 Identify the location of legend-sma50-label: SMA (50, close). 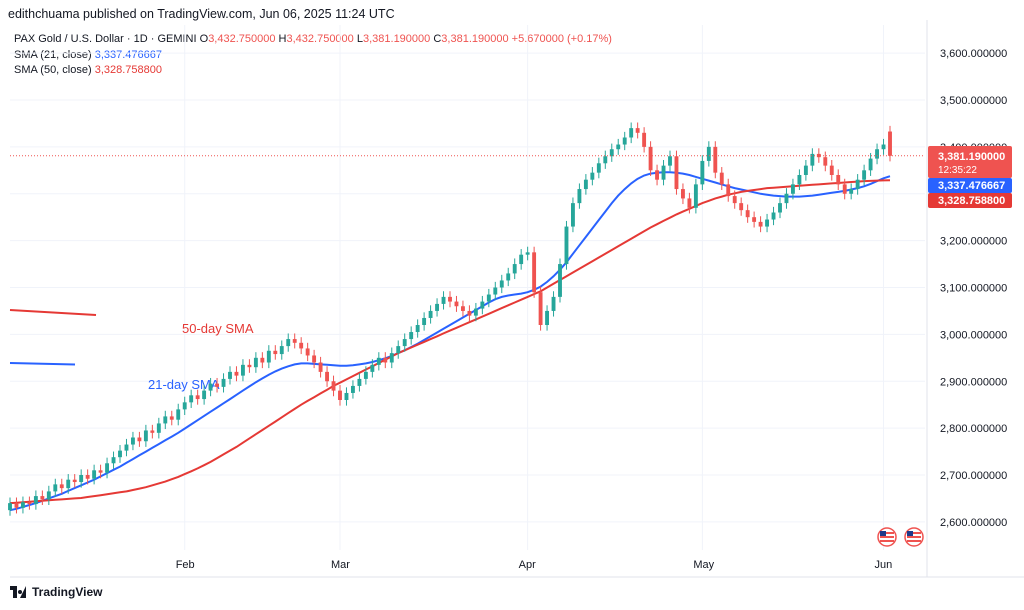
(53, 70).